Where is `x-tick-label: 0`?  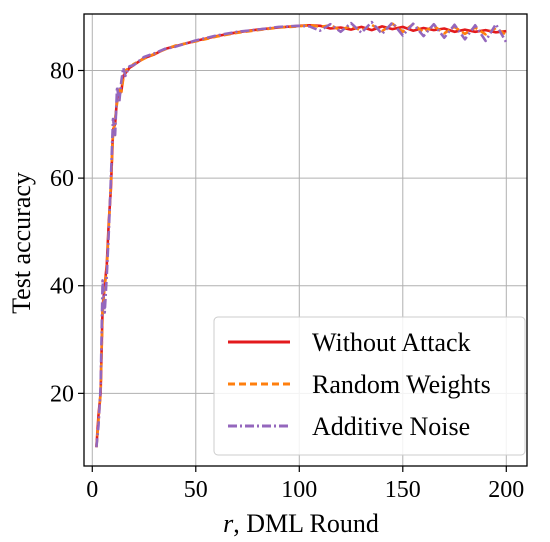
x-tick-label: 0 is located at coordinates (92, 490).